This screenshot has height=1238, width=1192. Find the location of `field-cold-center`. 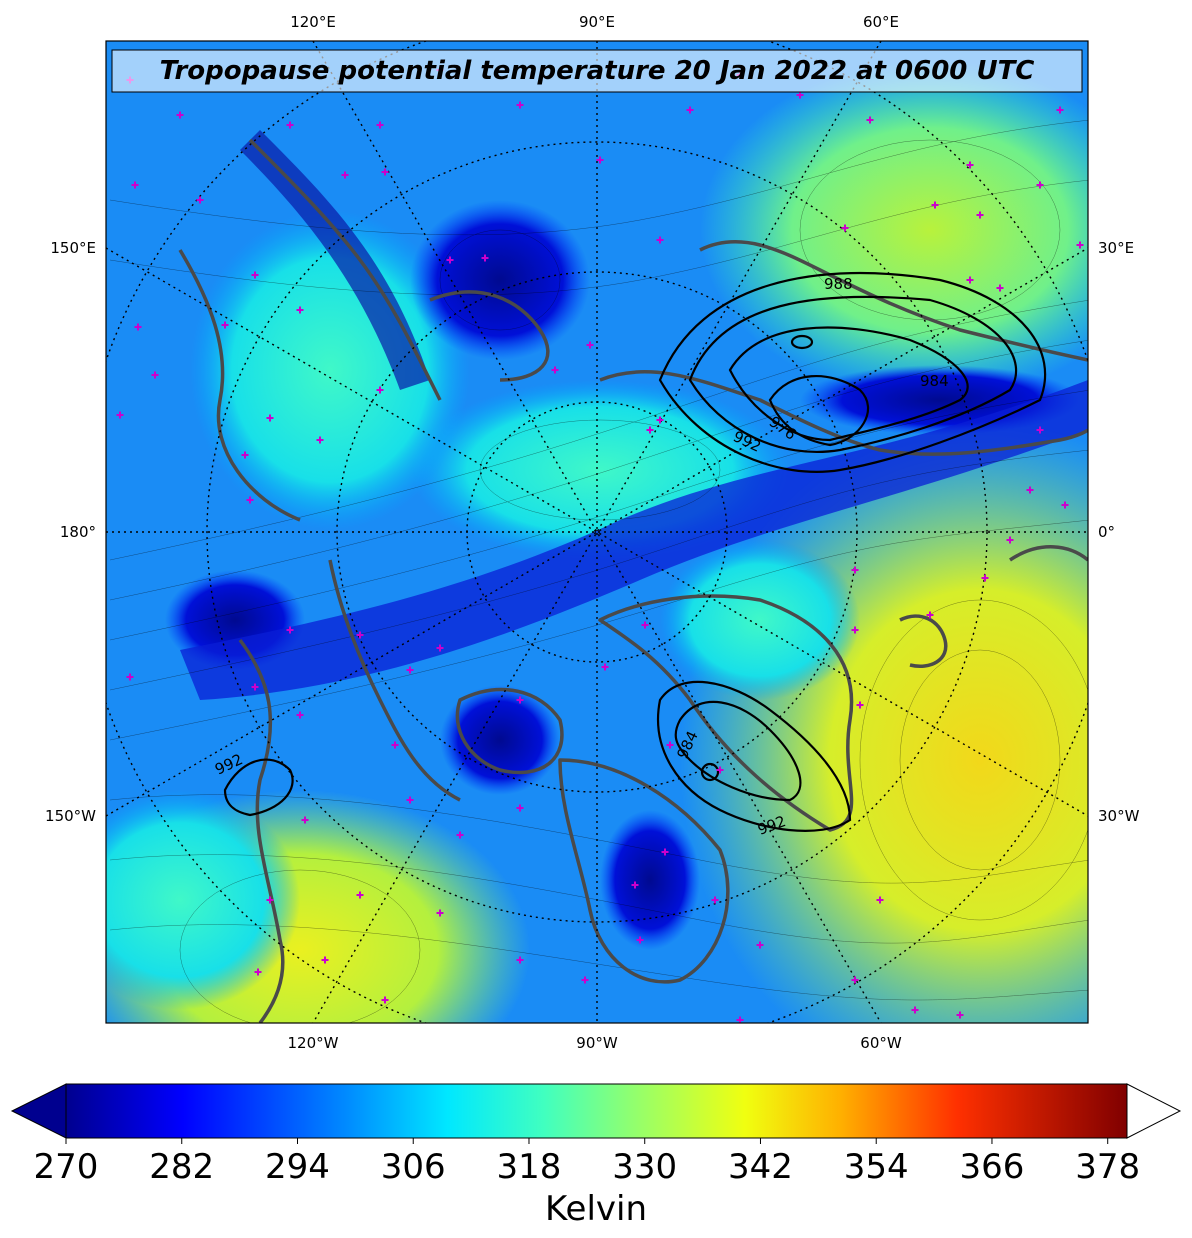

field-cold-center is located at coordinates (500, 280).